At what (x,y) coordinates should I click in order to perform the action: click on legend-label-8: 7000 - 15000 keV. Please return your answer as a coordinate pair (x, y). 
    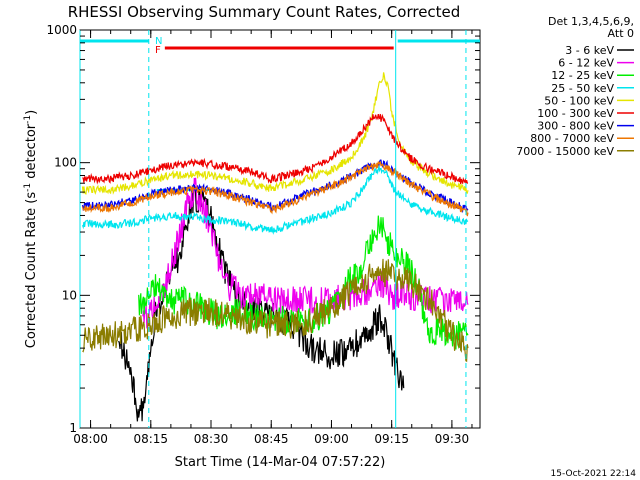
    Looking at the image, I should click on (565, 151).